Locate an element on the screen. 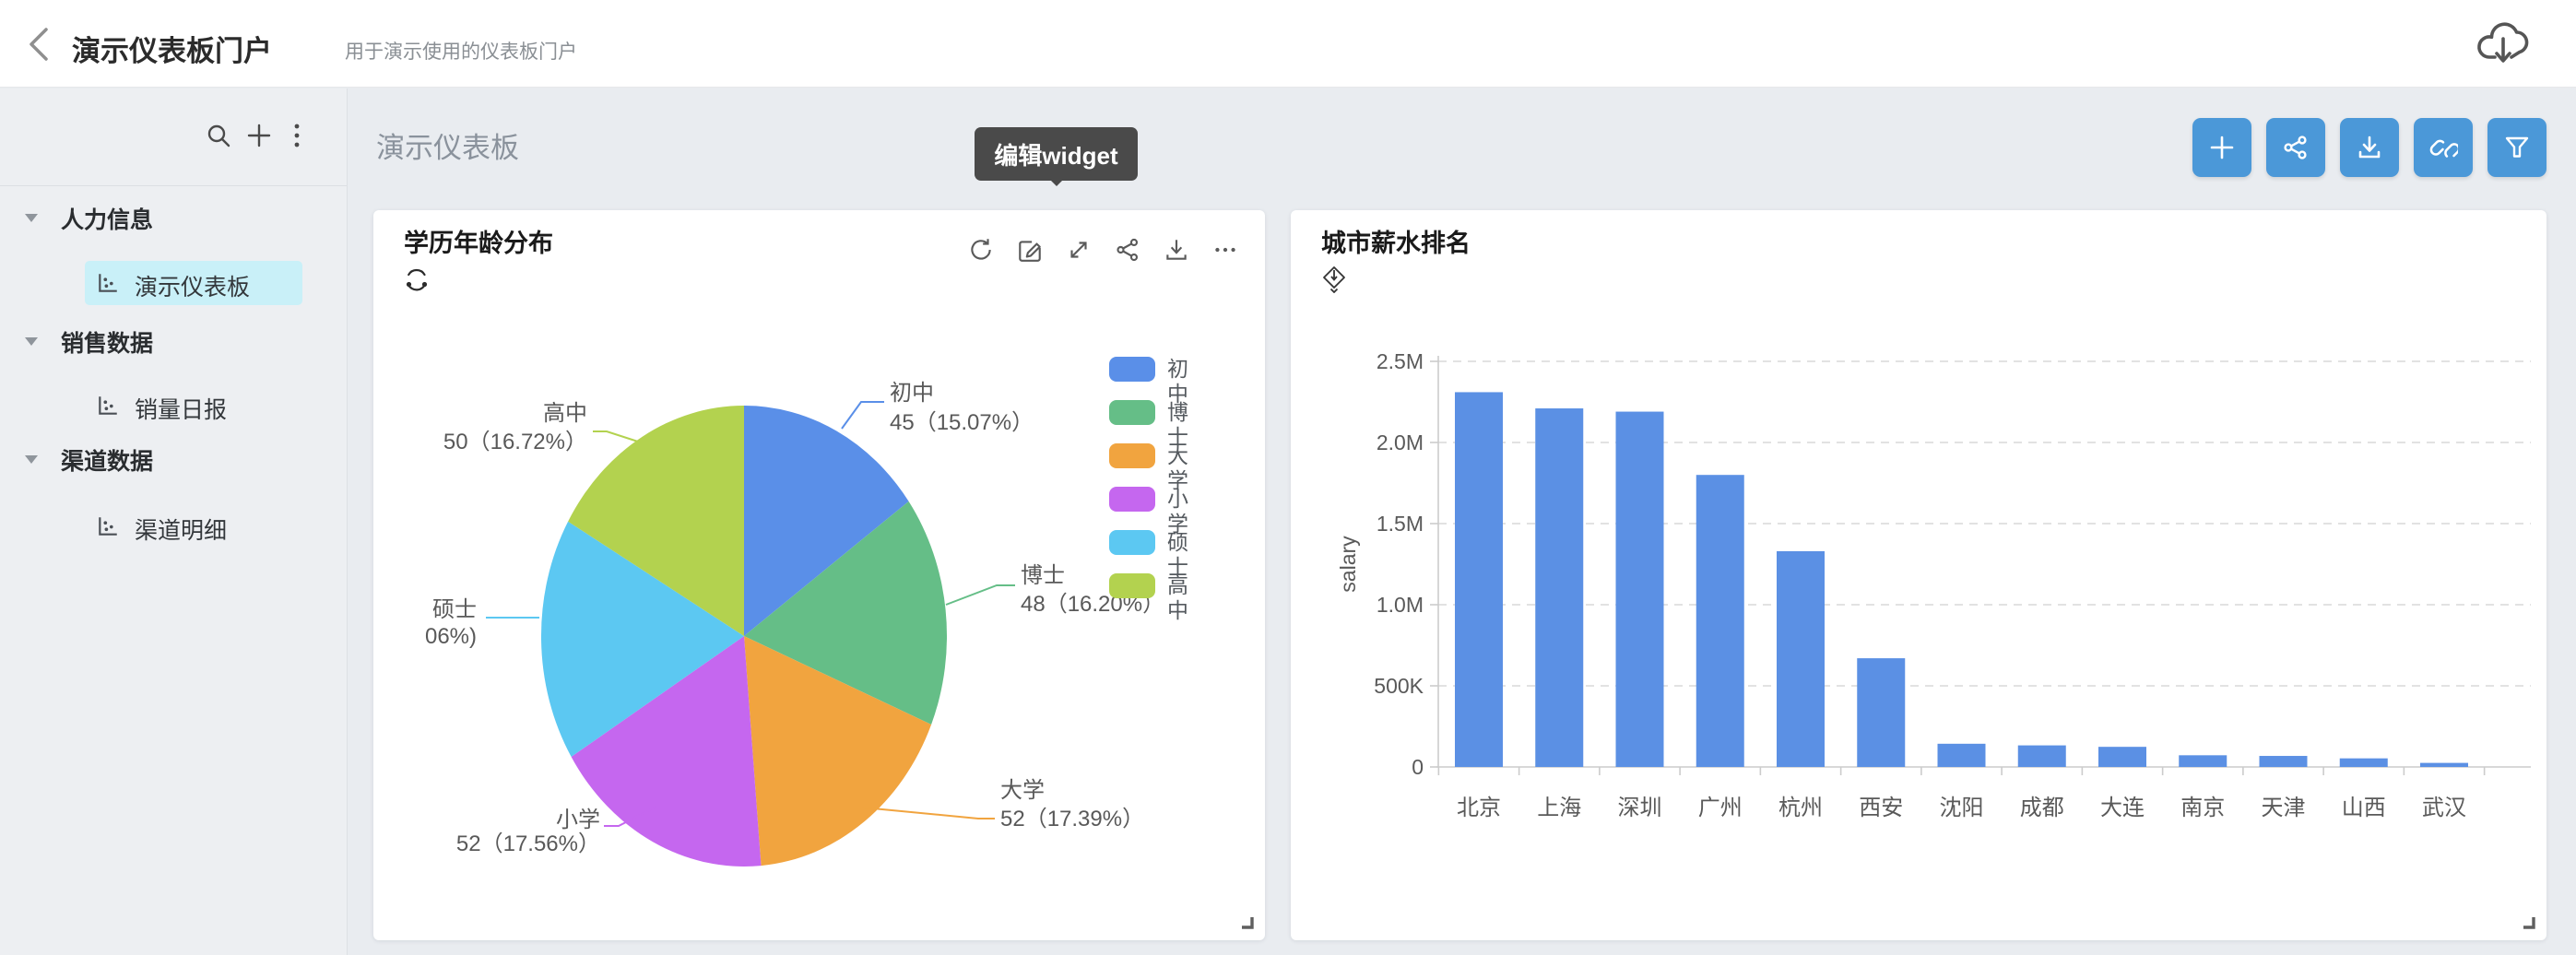 The height and width of the screenshot is (955, 2576). pie-slice-小学 is located at coordinates (666, 751).